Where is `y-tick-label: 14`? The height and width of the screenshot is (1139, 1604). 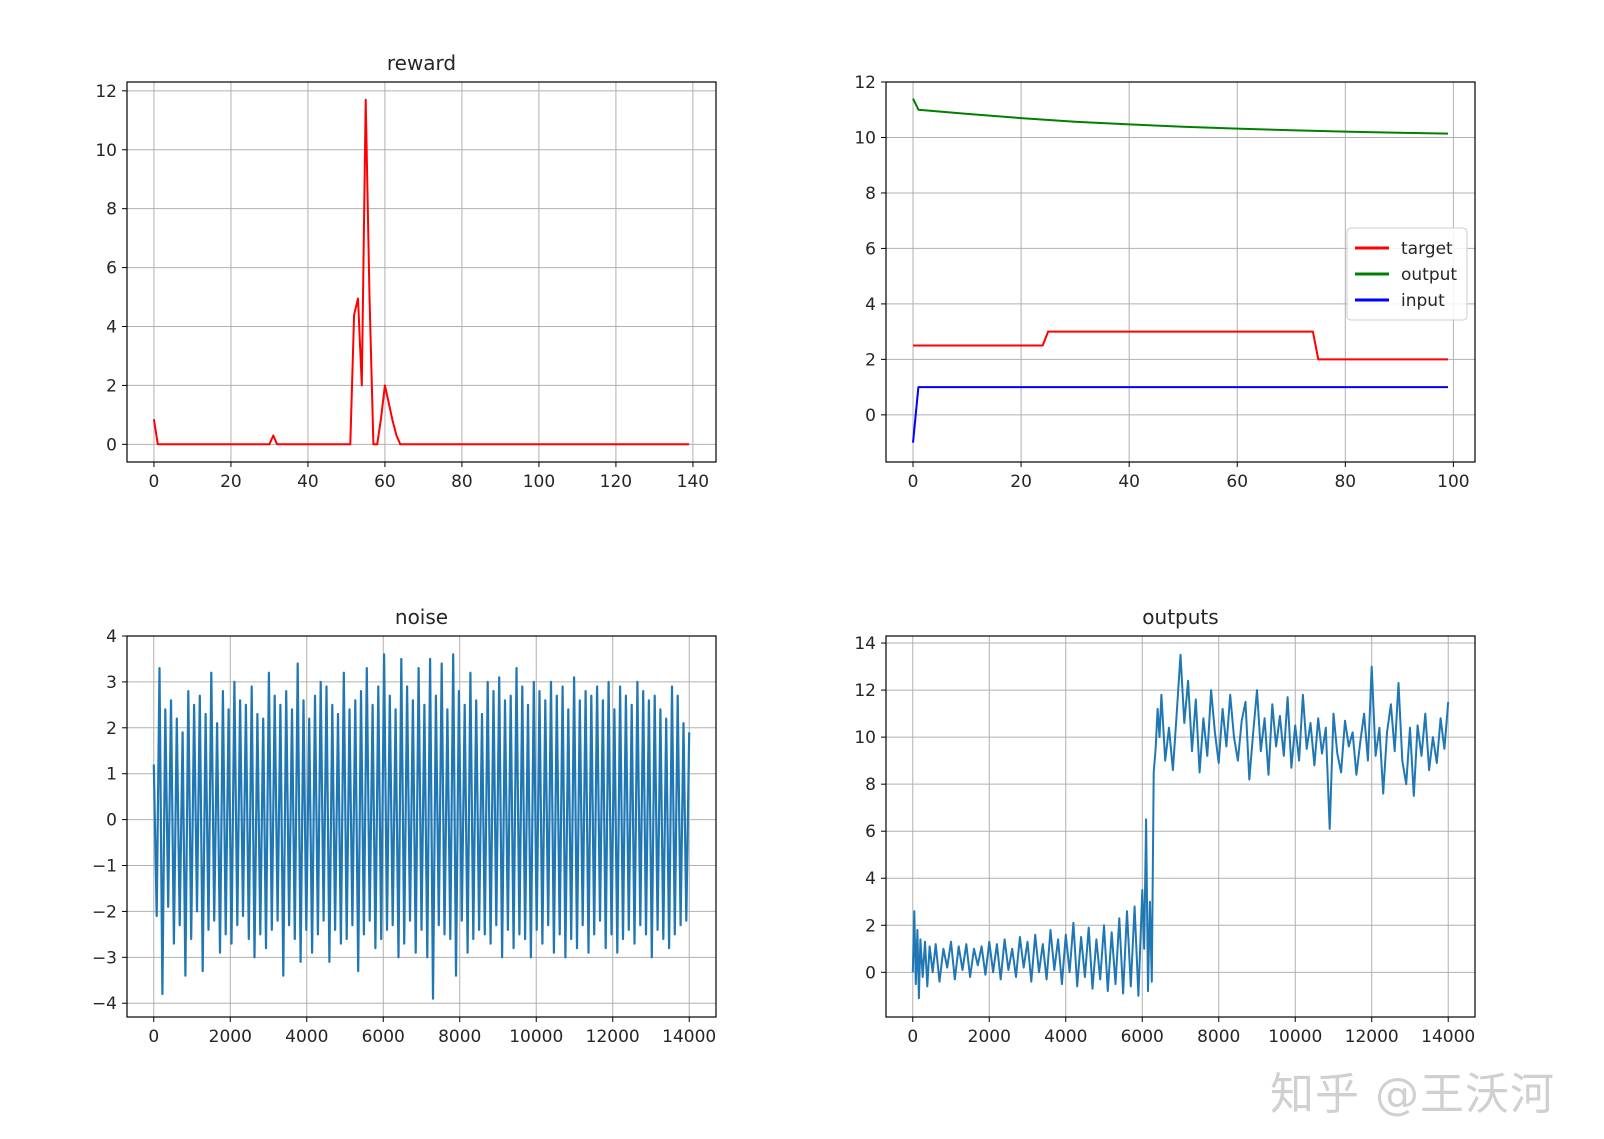 y-tick-label: 14 is located at coordinates (865, 644).